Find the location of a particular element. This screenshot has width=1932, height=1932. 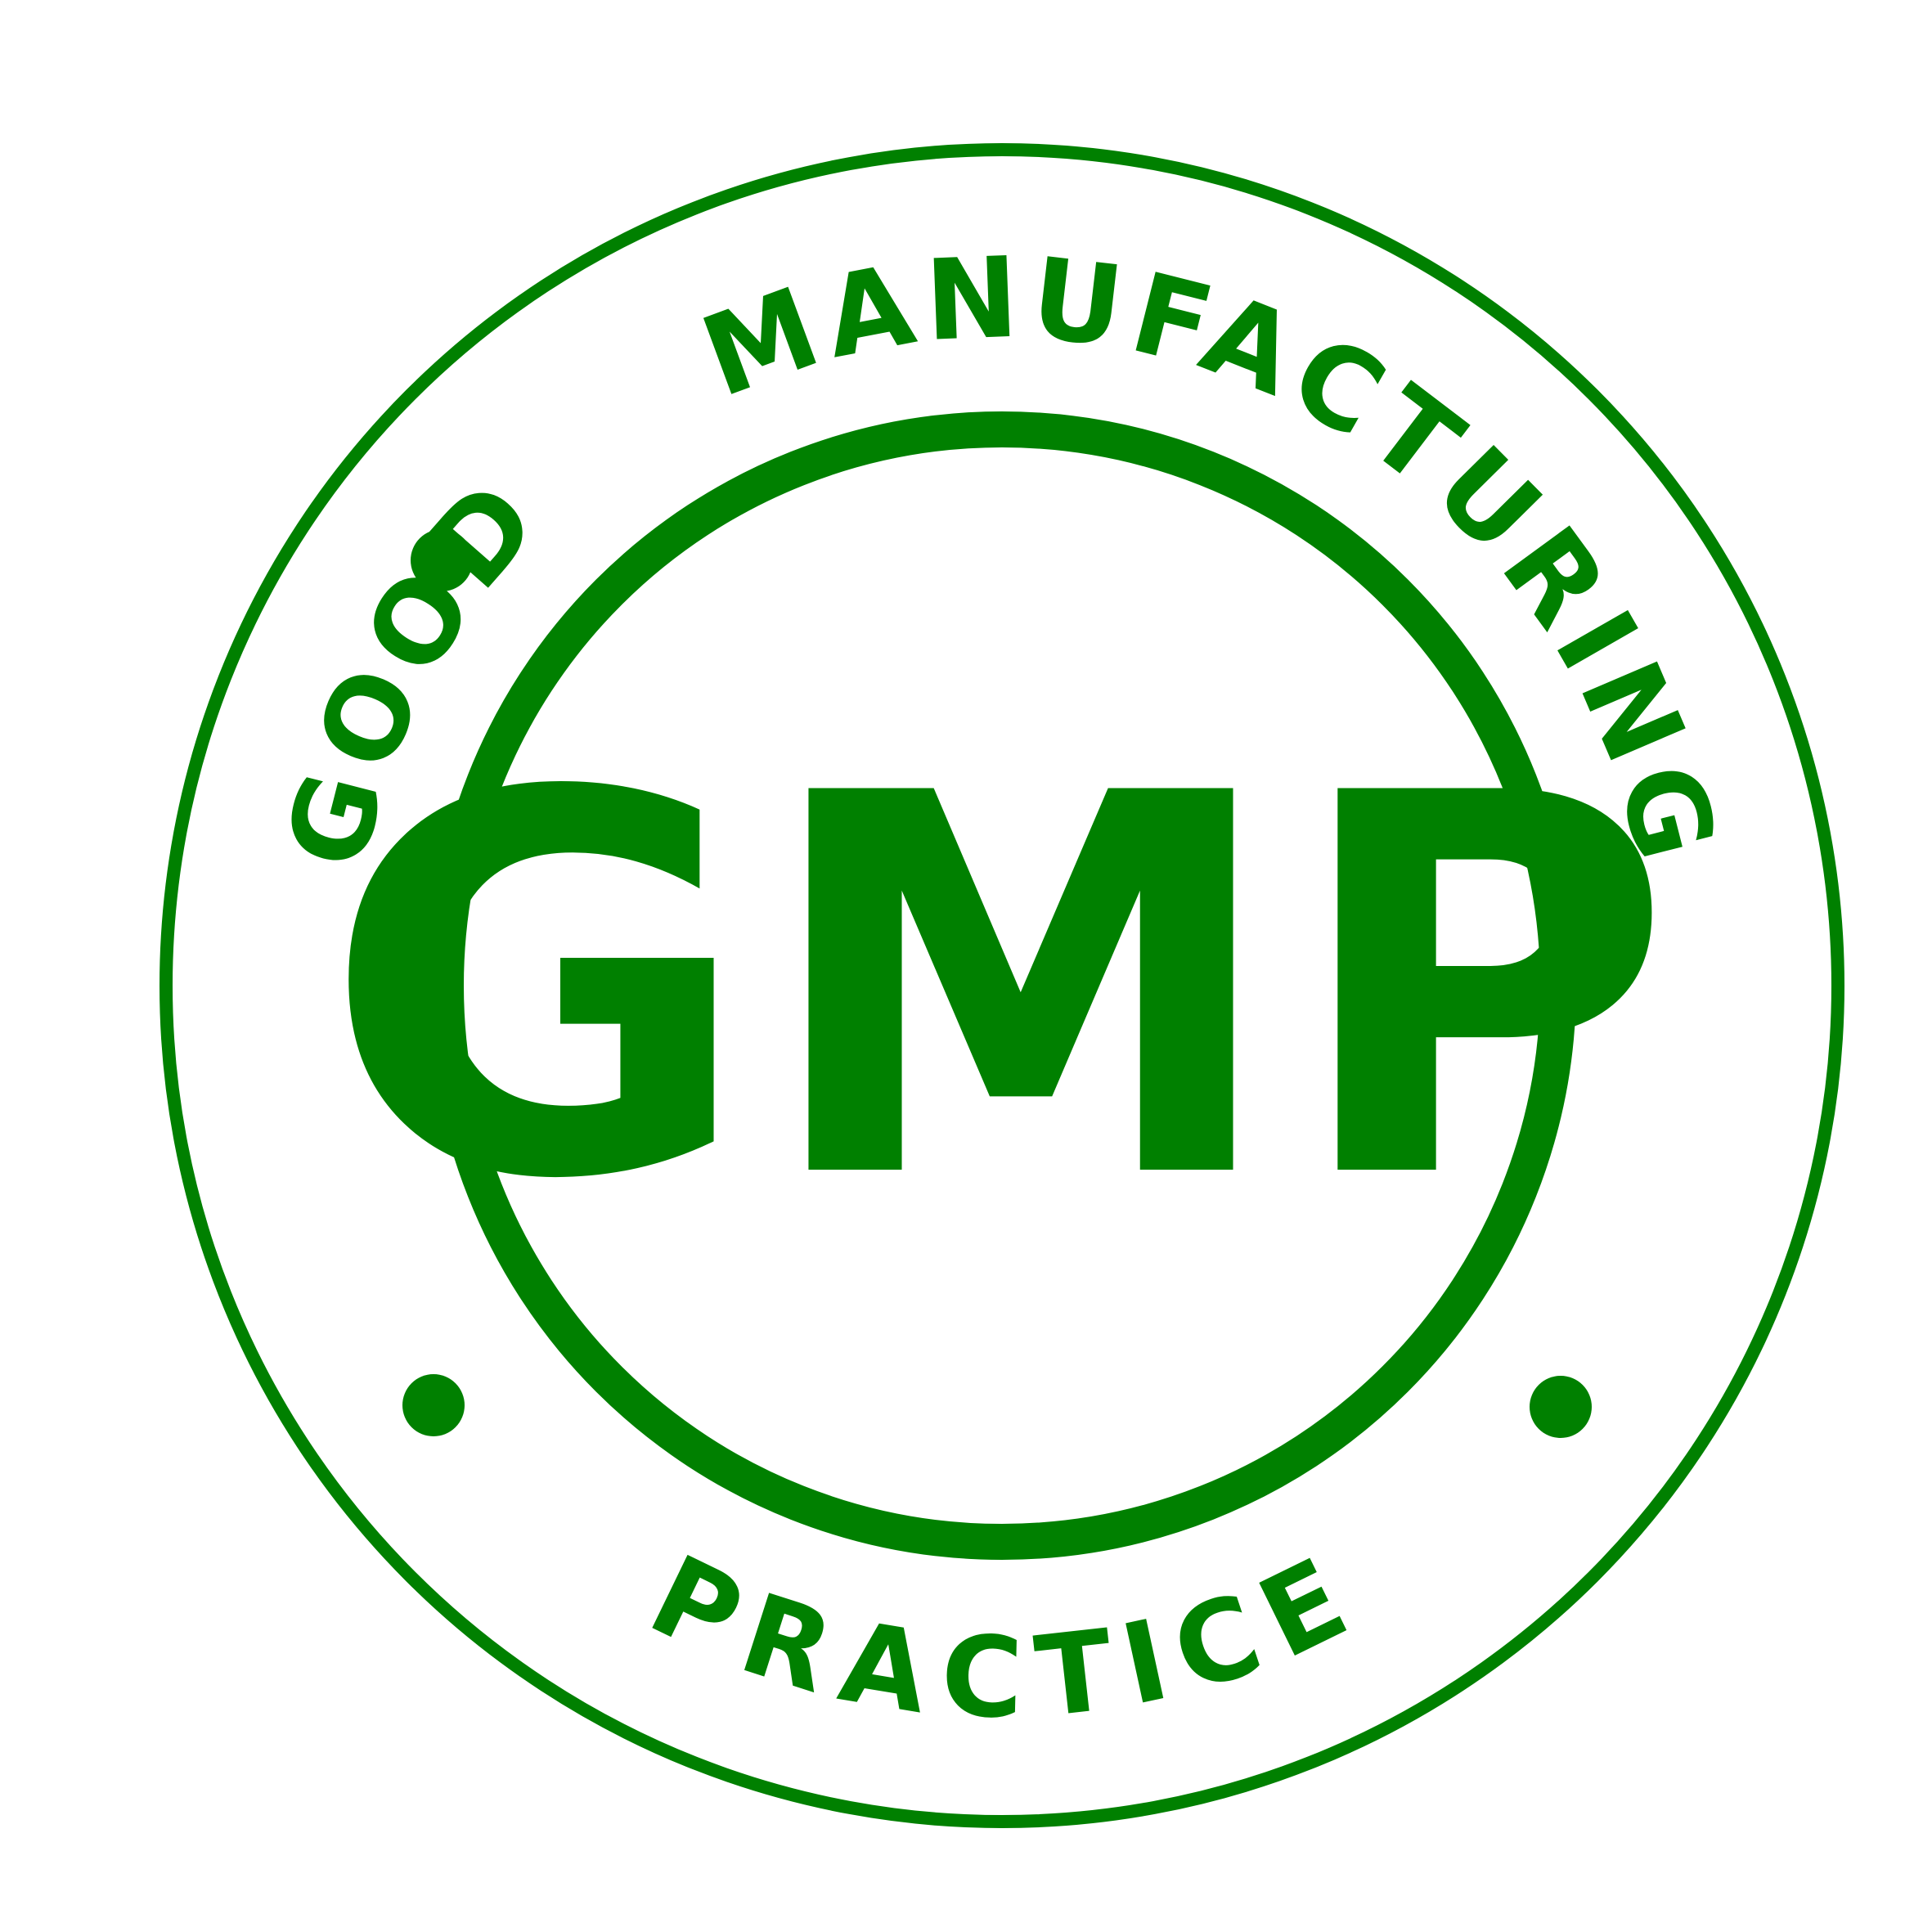

separator-dot-lower-right is located at coordinates (1561, 1407).